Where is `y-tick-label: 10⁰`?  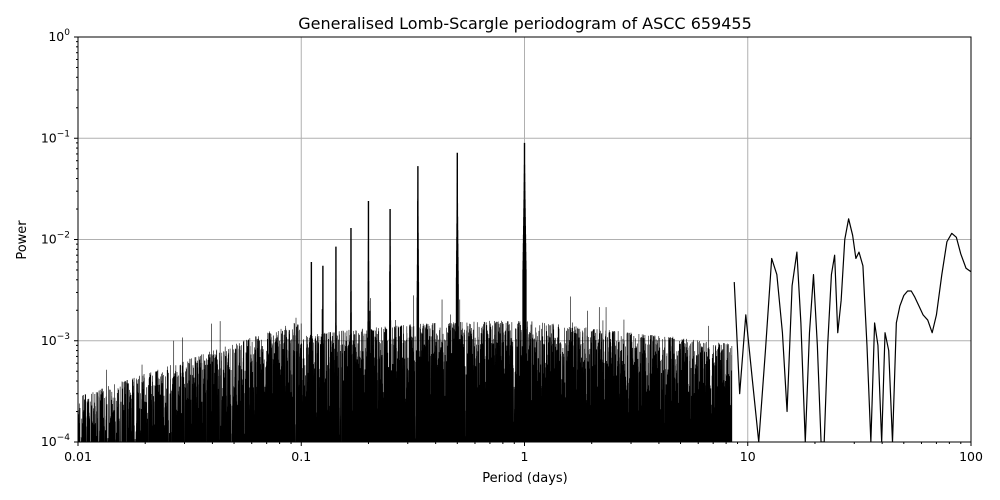
y-tick-label: 10⁰ is located at coordinates (59, 36).